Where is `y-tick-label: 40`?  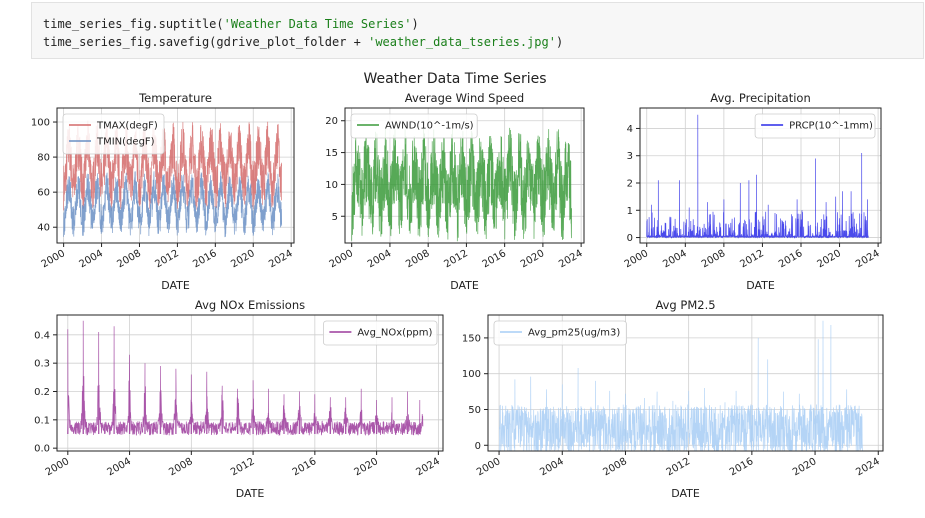 y-tick-label: 40 is located at coordinates (43, 228).